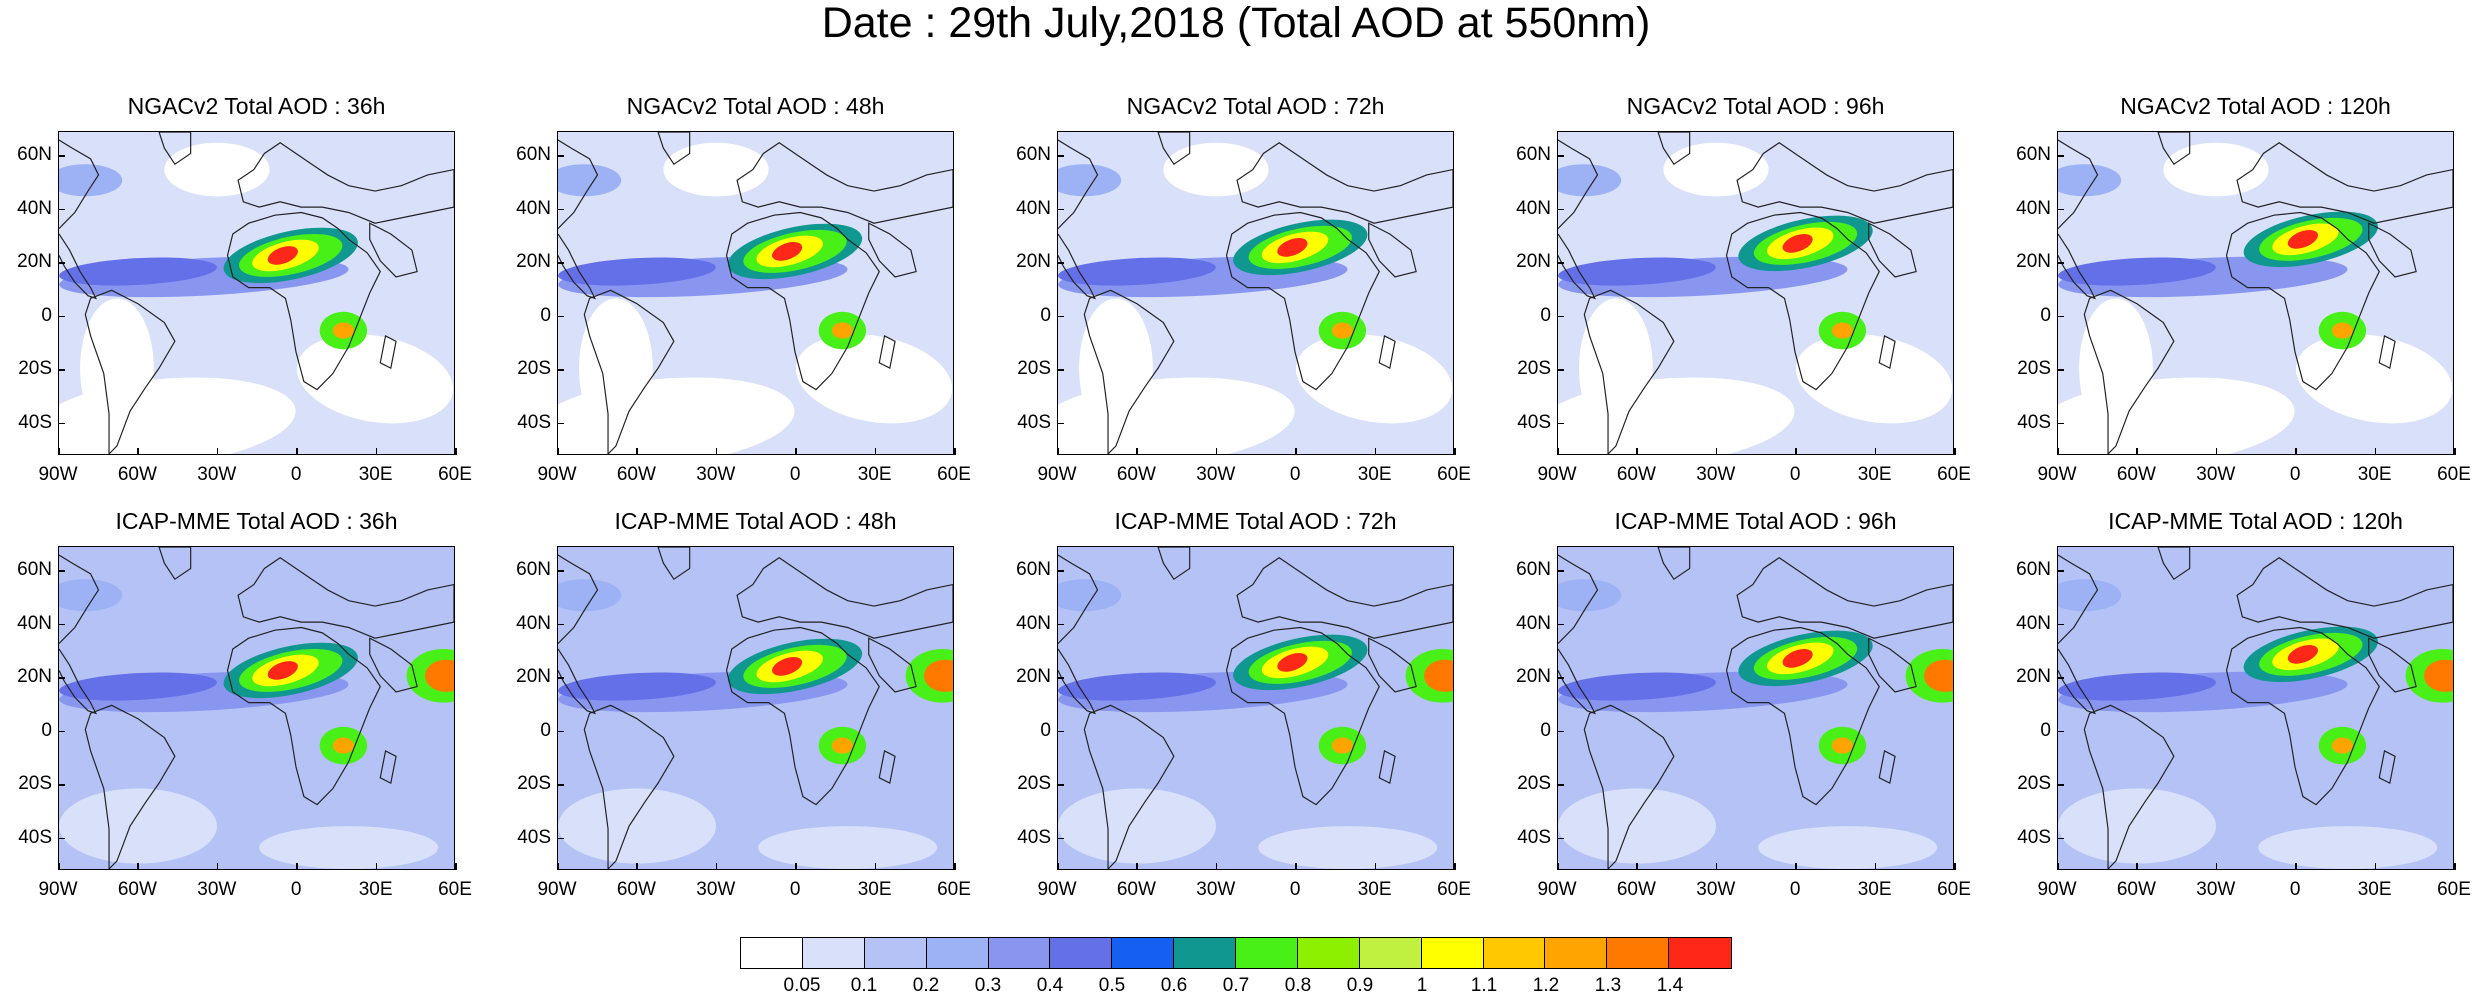  Describe the element at coordinates (1578, 599) in the screenshot. I see `north-america-outline` at that location.